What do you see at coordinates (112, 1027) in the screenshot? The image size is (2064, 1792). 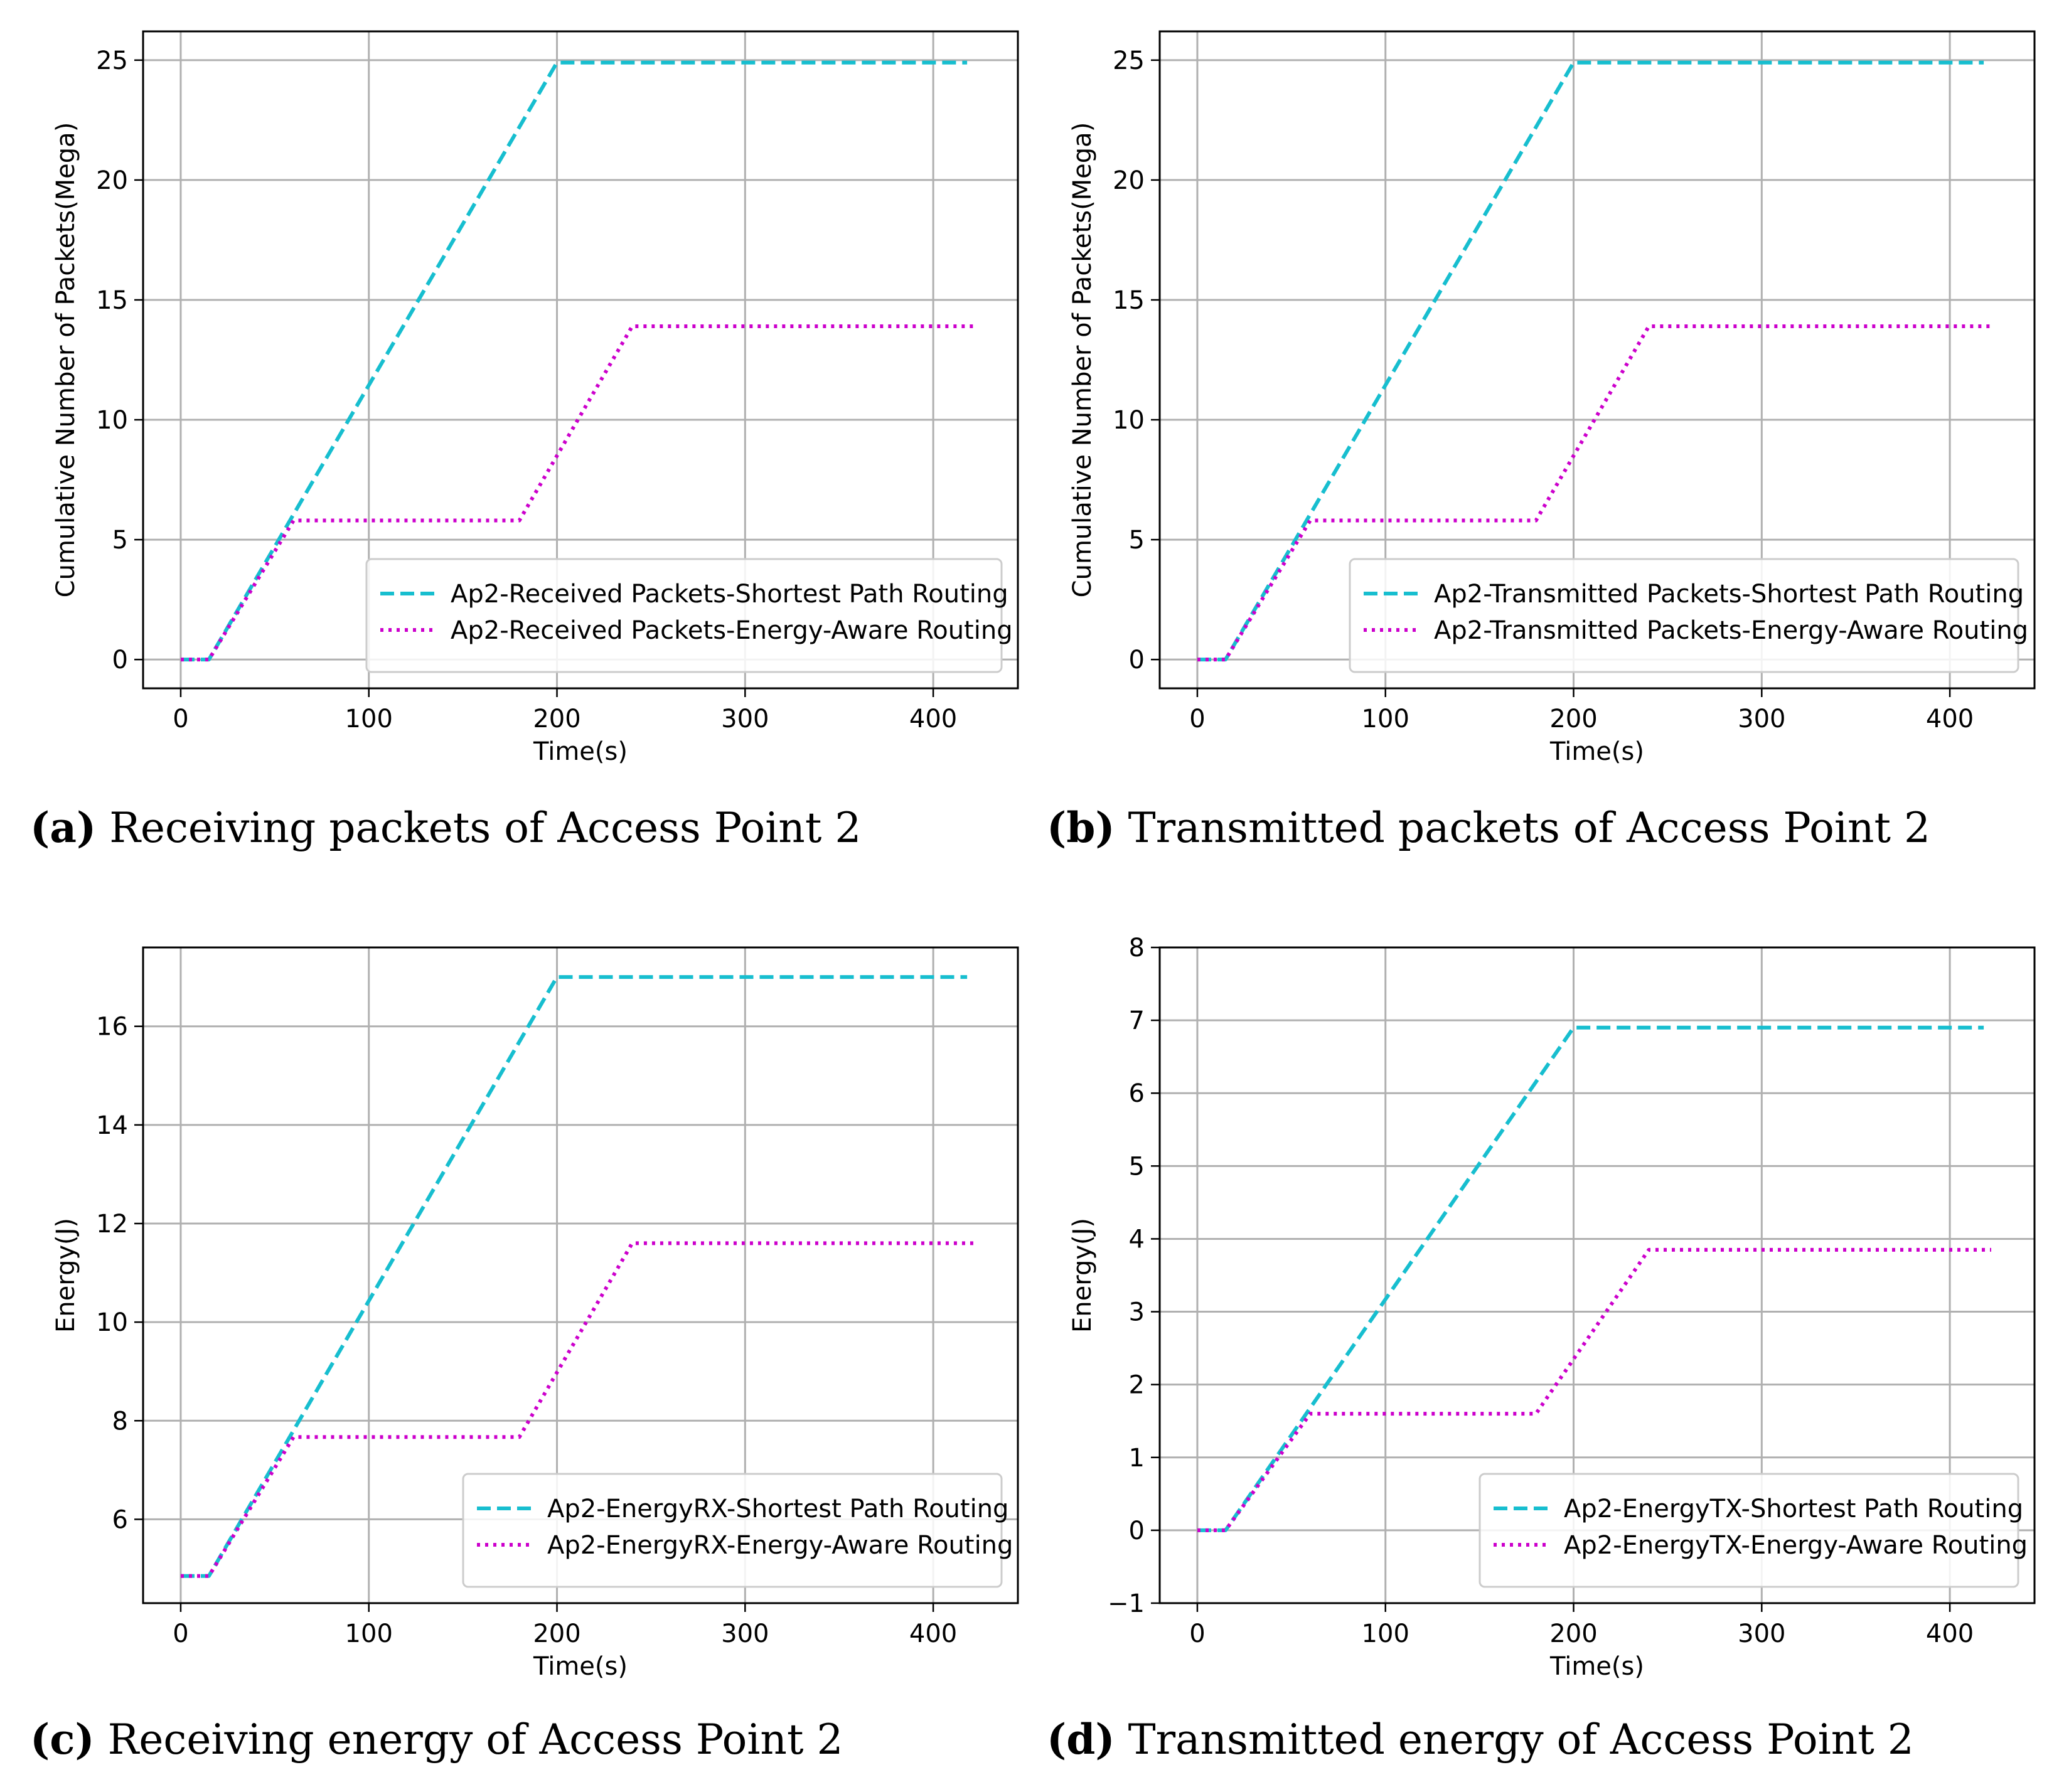 I see `y-tick-label: 16` at bounding box center [112, 1027].